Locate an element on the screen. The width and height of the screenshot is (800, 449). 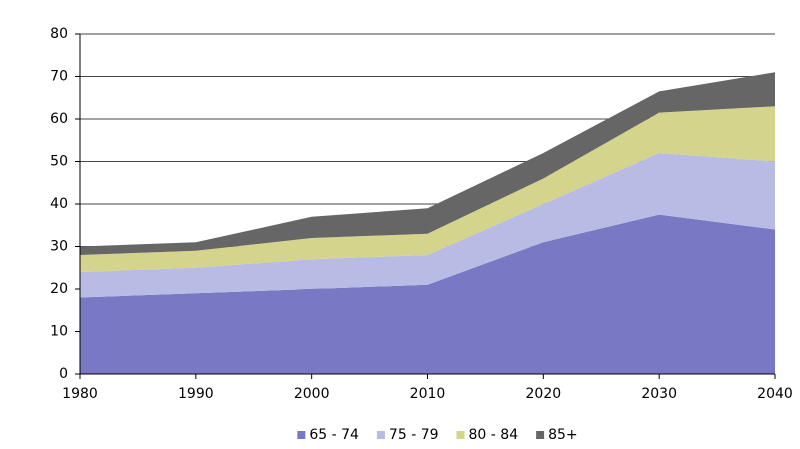
x-tick-label: 2030 is located at coordinates (659, 394).